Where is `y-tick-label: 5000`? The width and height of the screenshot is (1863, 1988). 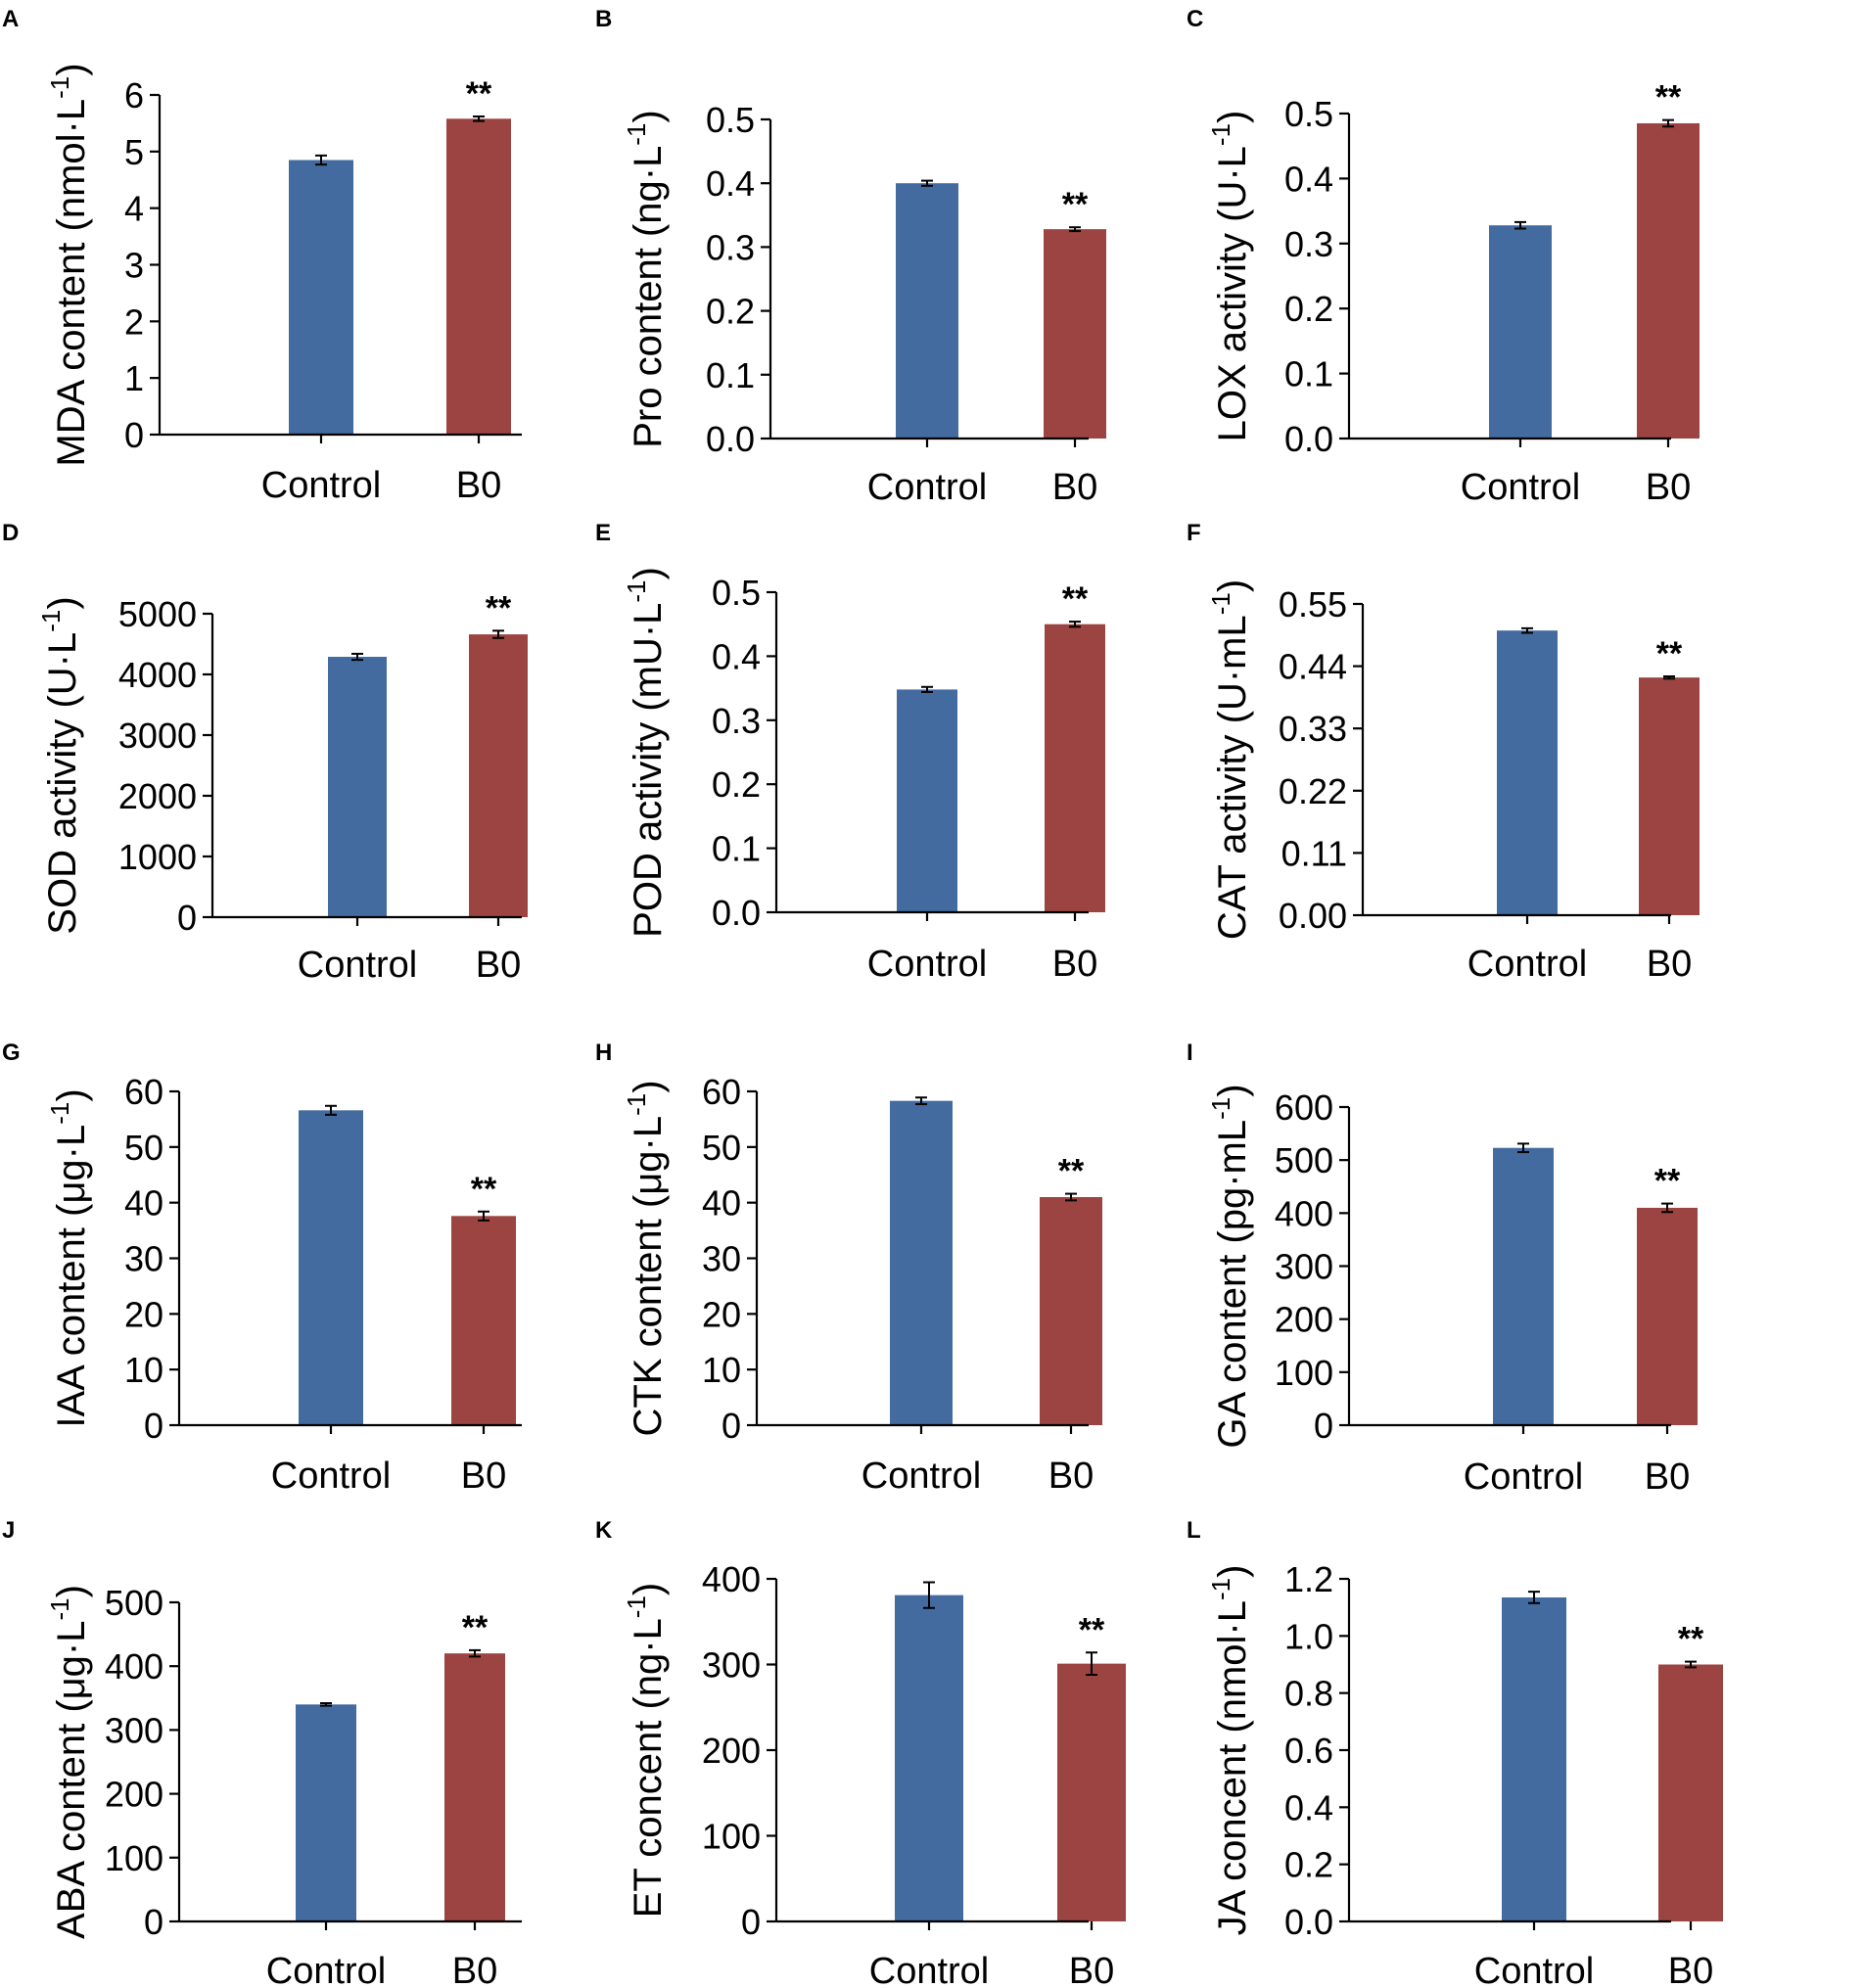 y-tick-label: 5000 is located at coordinates (158, 614).